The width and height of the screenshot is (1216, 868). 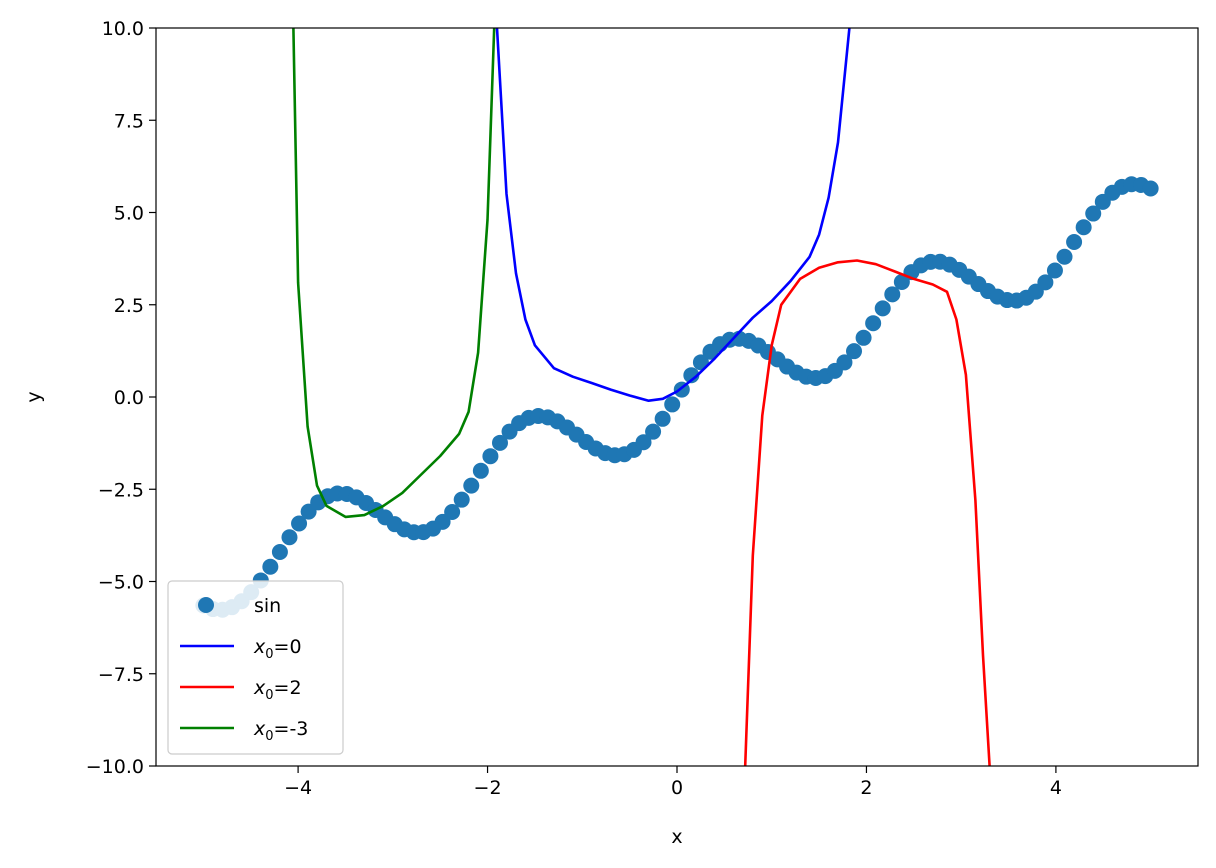 I want to click on legend-label-sin: sin, so click(x=267, y=606).